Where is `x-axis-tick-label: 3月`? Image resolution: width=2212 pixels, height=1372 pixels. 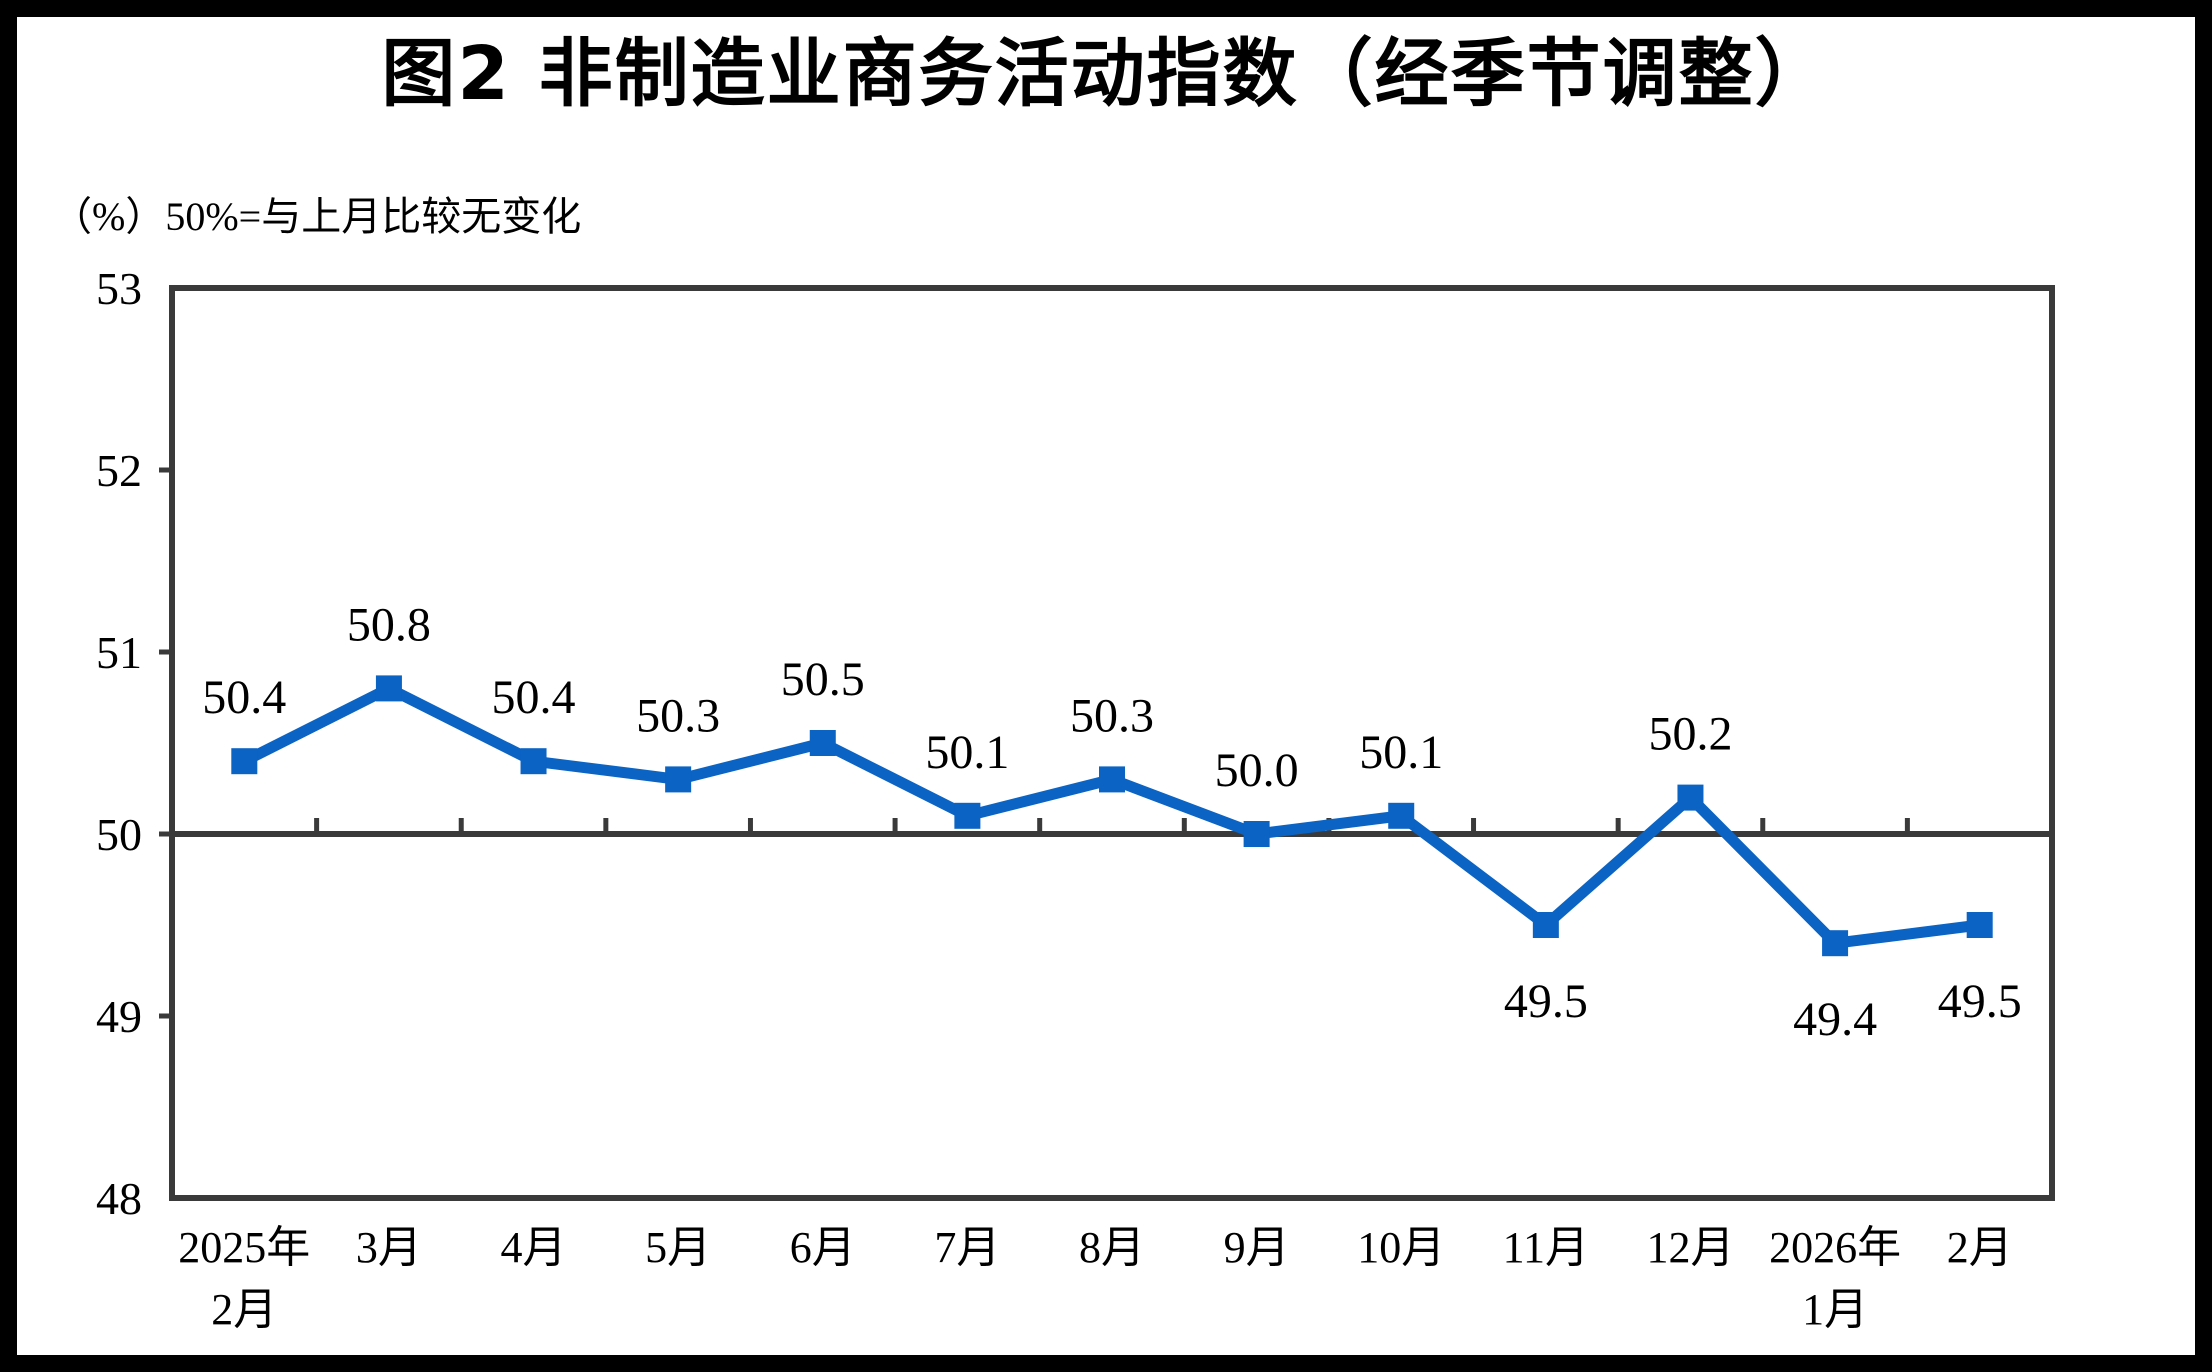 x-axis-tick-label: 3月 is located at coordinates (389, 1247).